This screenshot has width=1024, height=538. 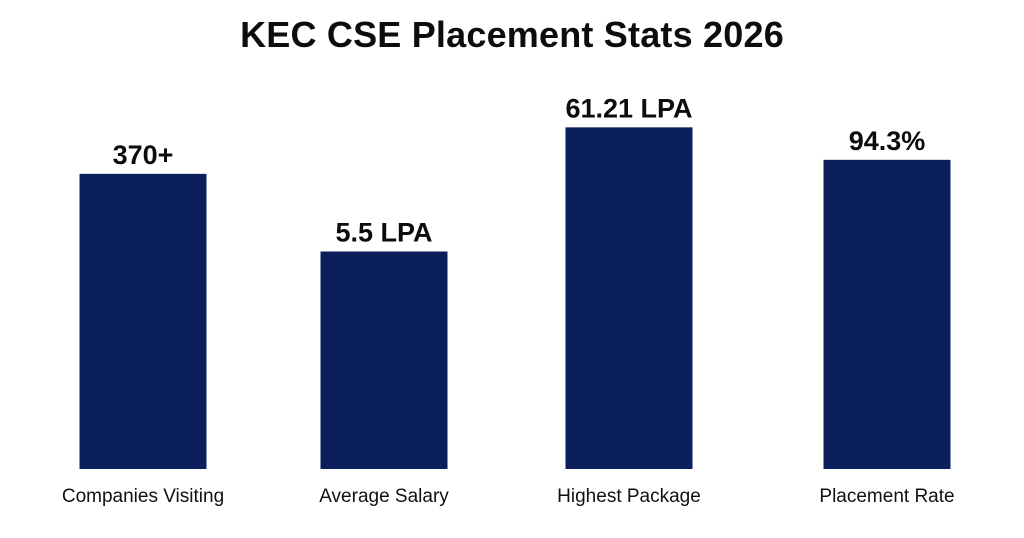 I want to click on data-label-placement-rate: 94.3%, so click(x=887, y=141).